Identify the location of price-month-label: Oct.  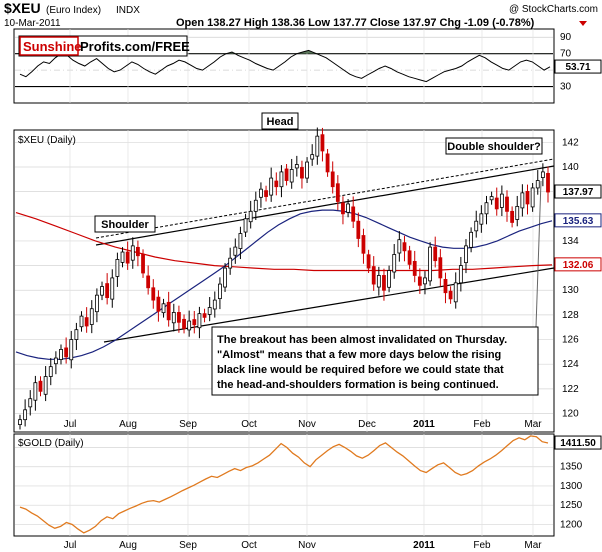
(249, 424).